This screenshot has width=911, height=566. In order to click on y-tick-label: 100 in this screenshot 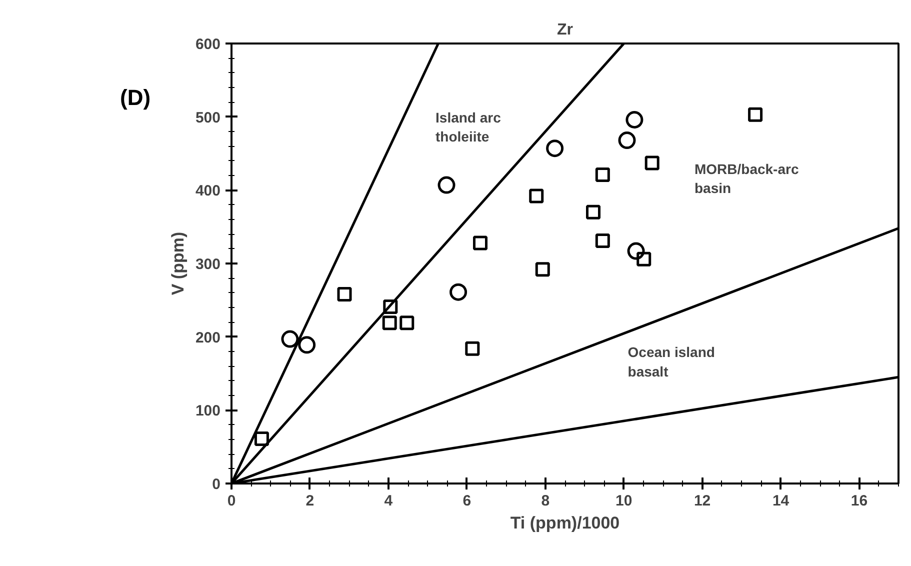, I will do `click(208, 411)`.